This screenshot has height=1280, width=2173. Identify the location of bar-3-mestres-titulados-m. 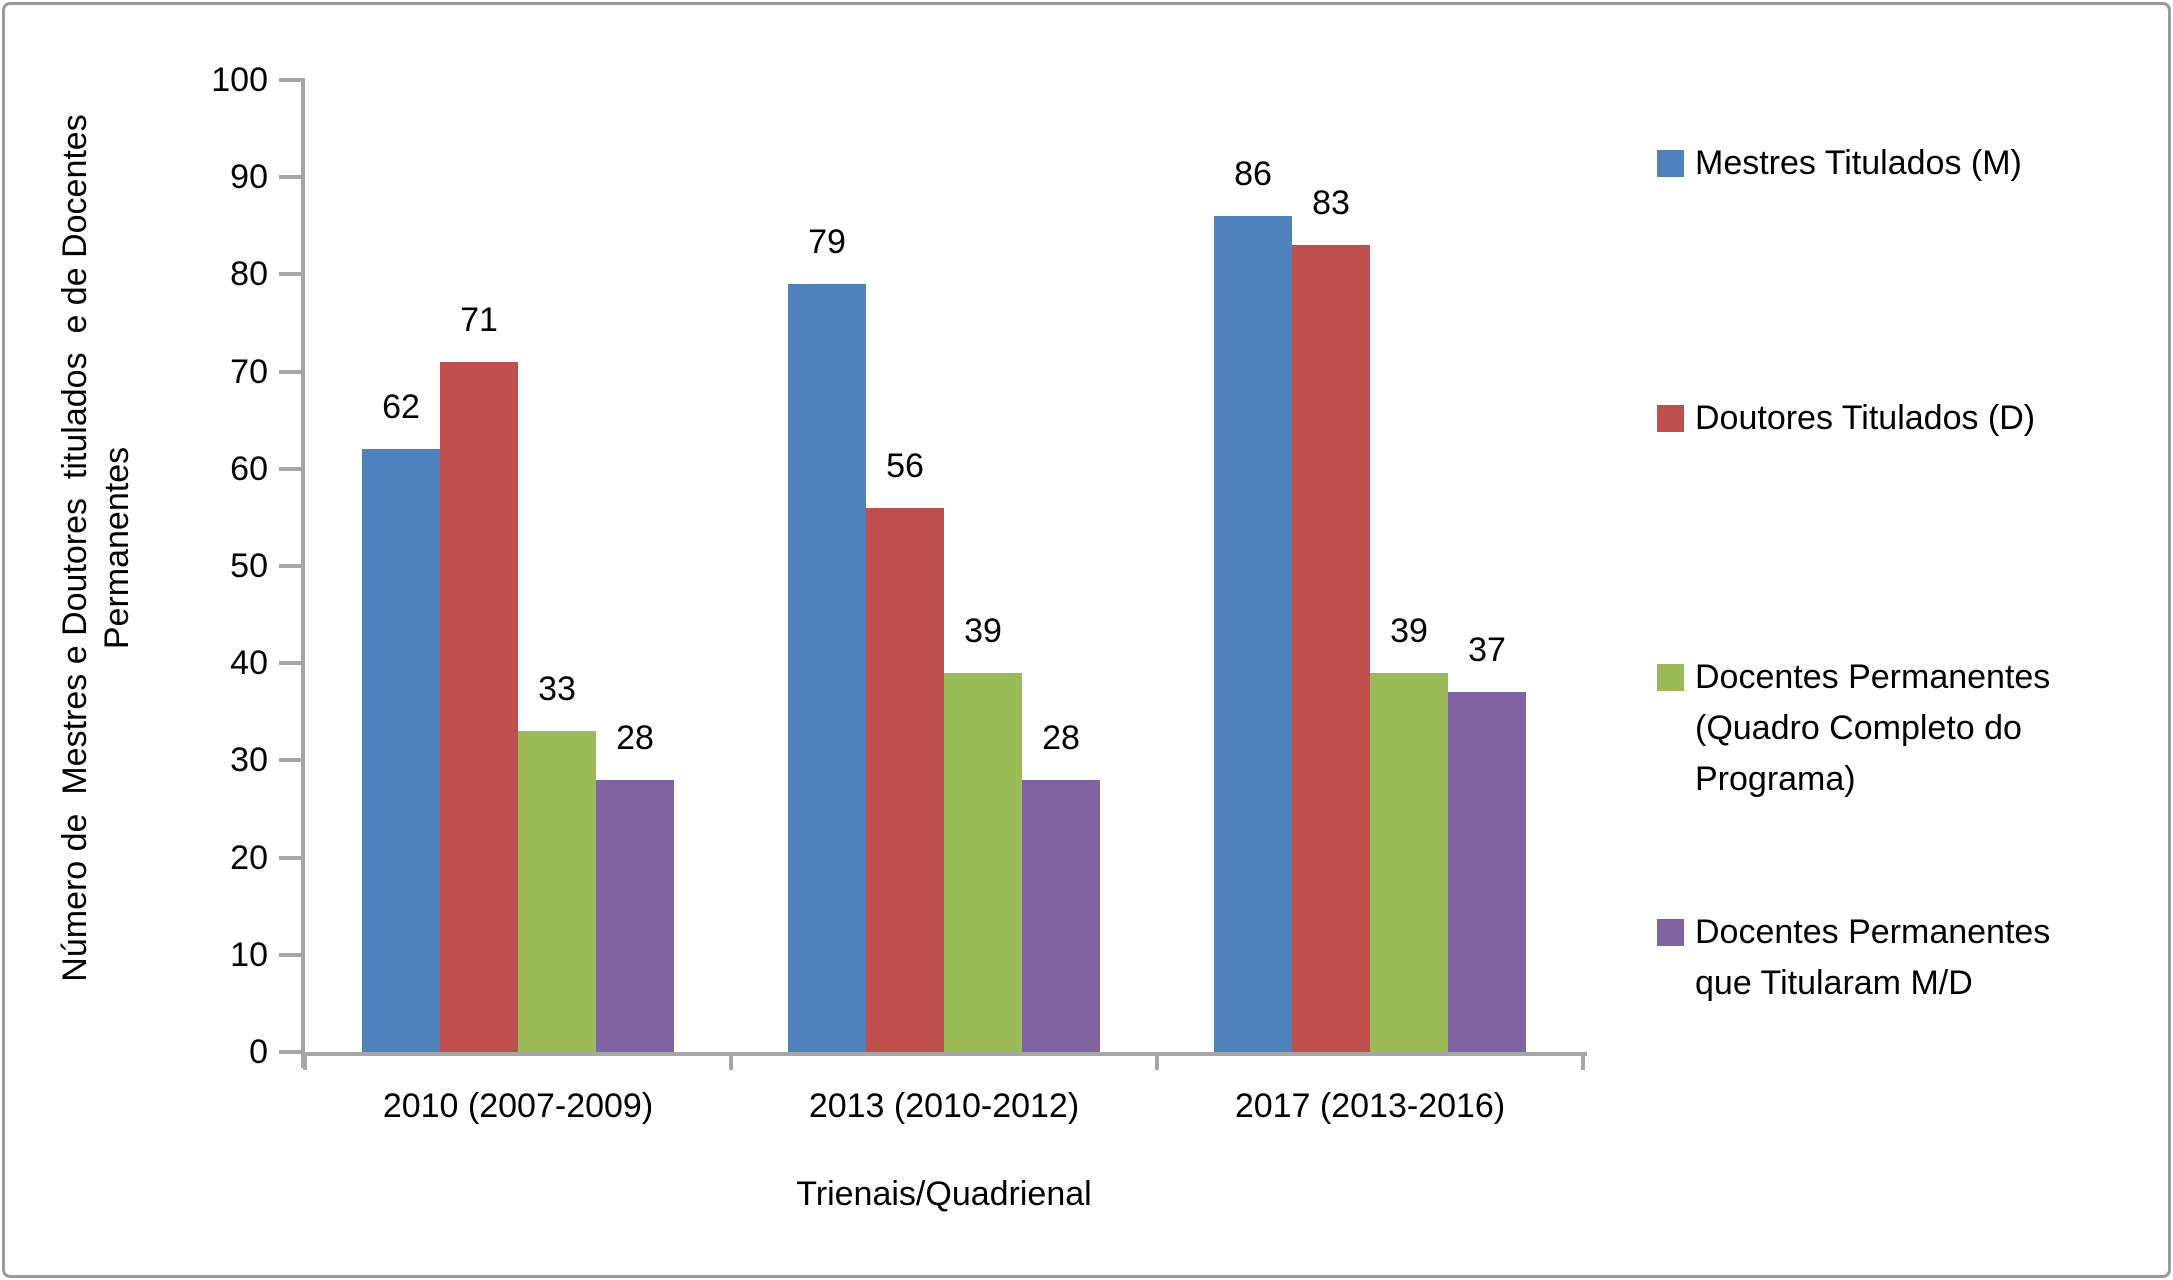
(1253, 634).